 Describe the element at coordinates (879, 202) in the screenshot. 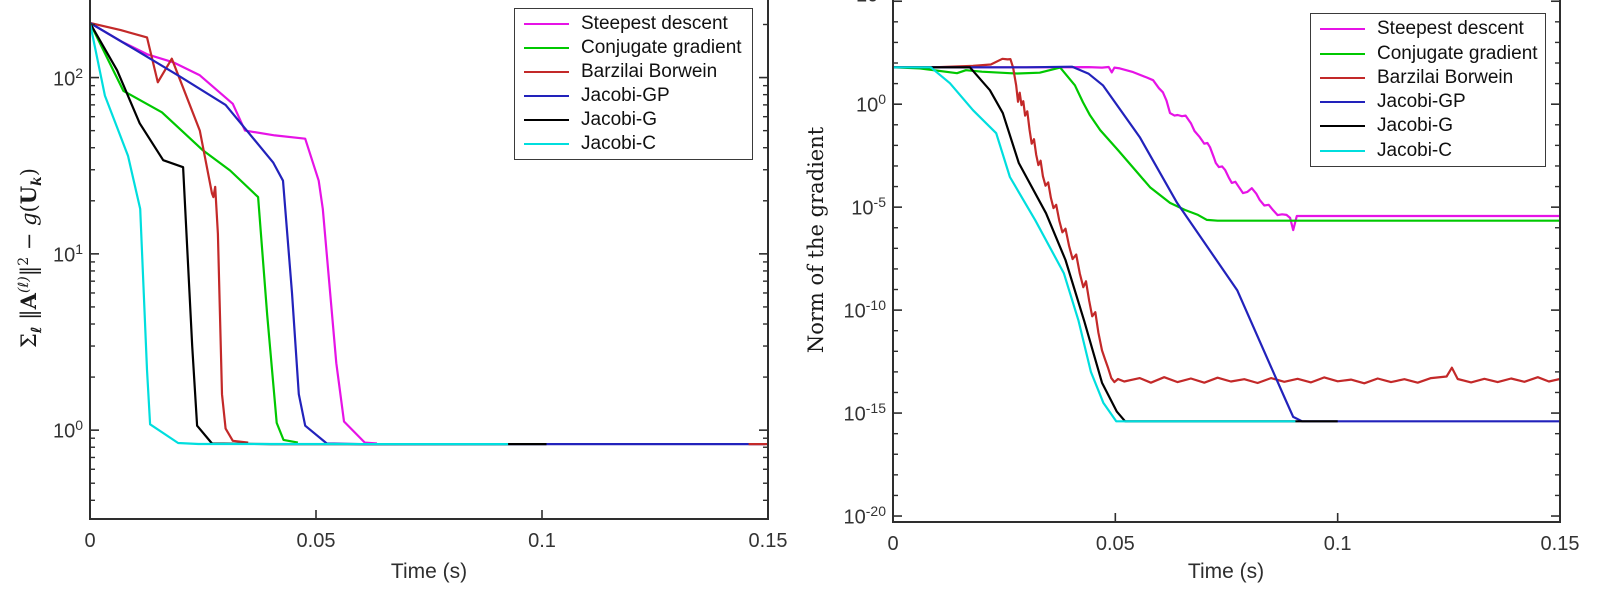

I see `y-tick-exponent: -5` at that location.